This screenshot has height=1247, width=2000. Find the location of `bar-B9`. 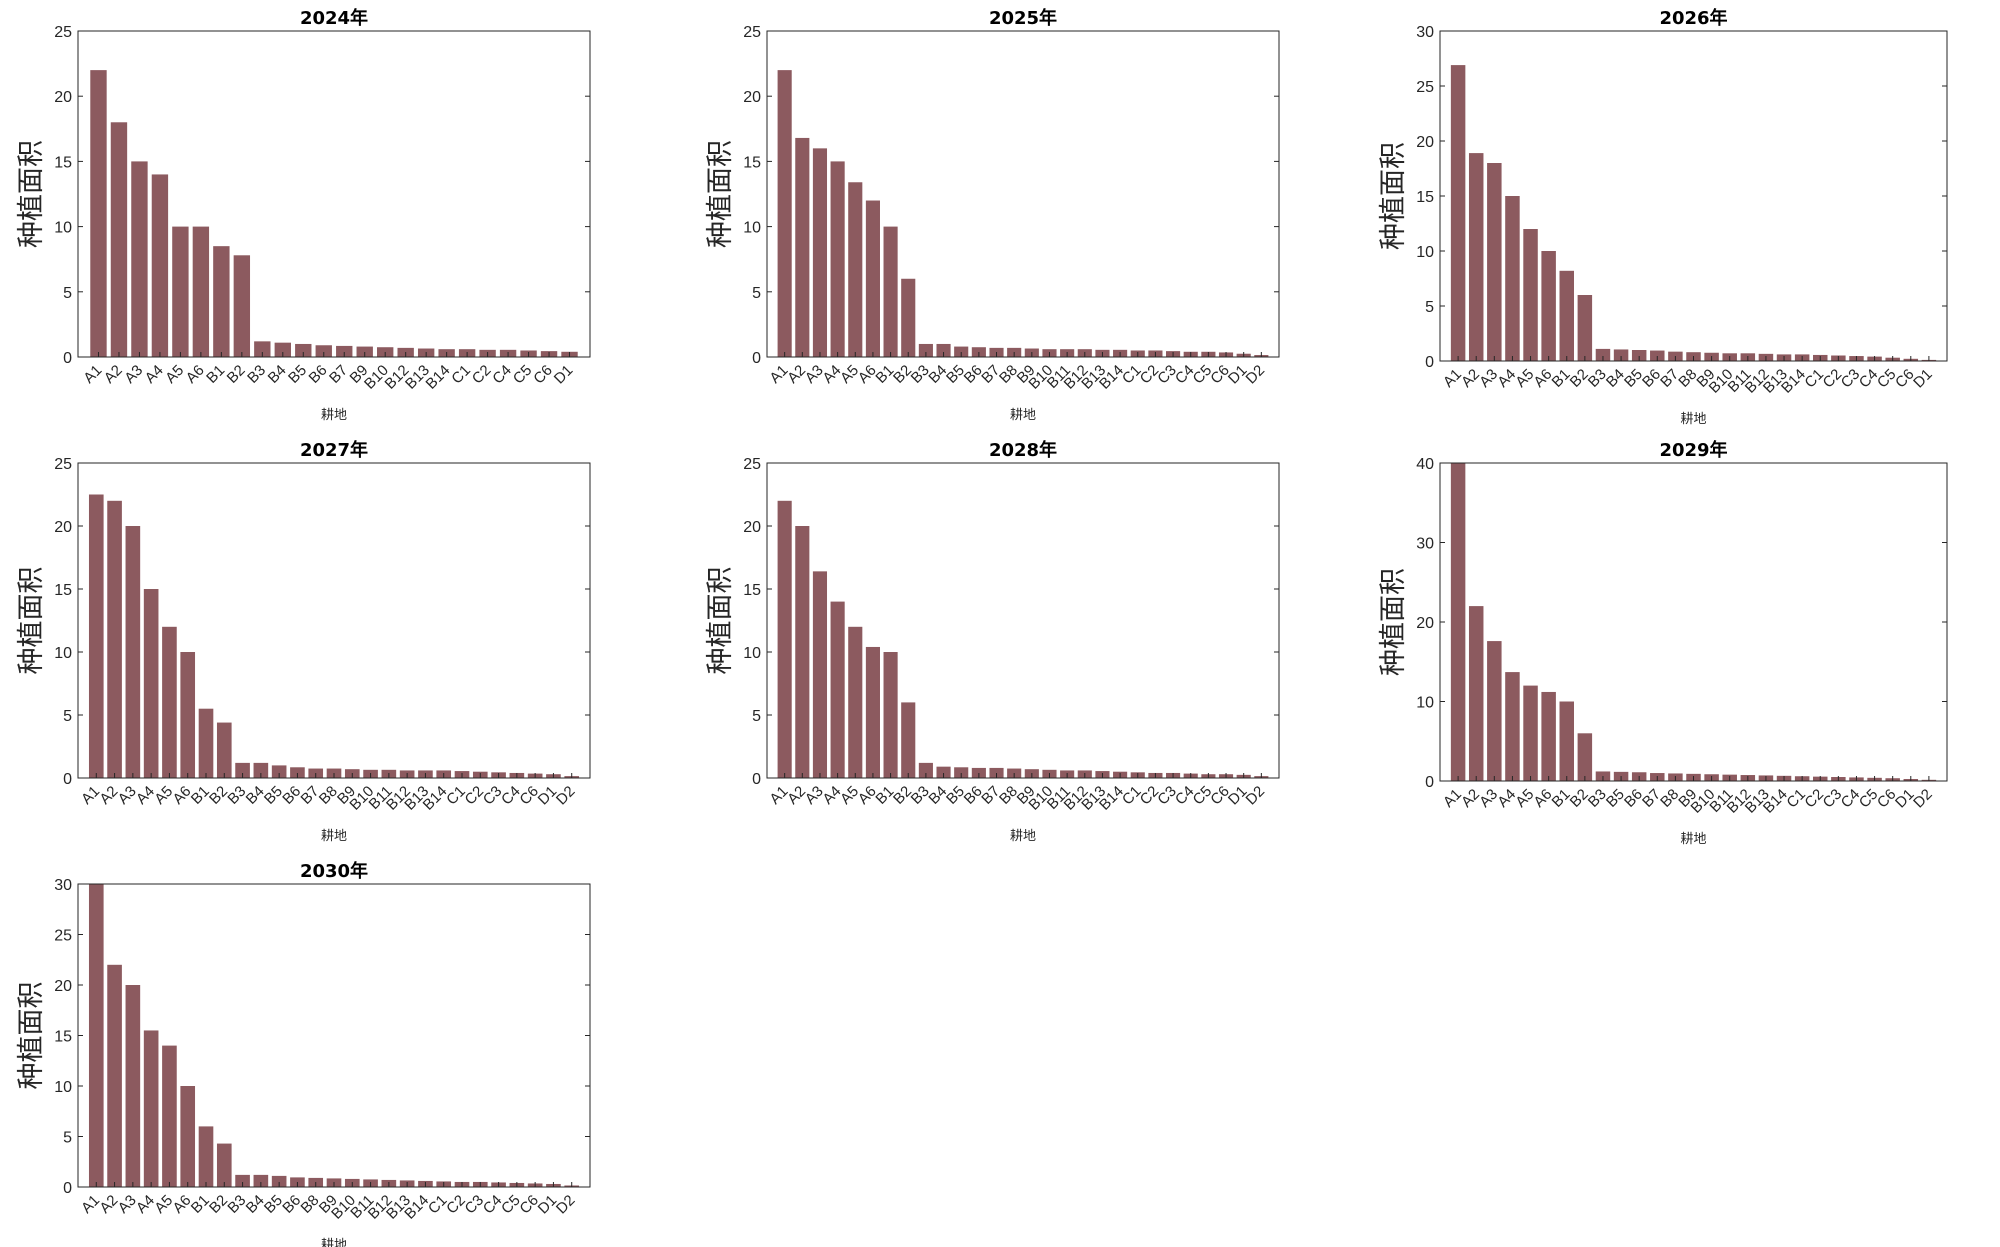

bar-B9 is located at coordinates (364, 351).